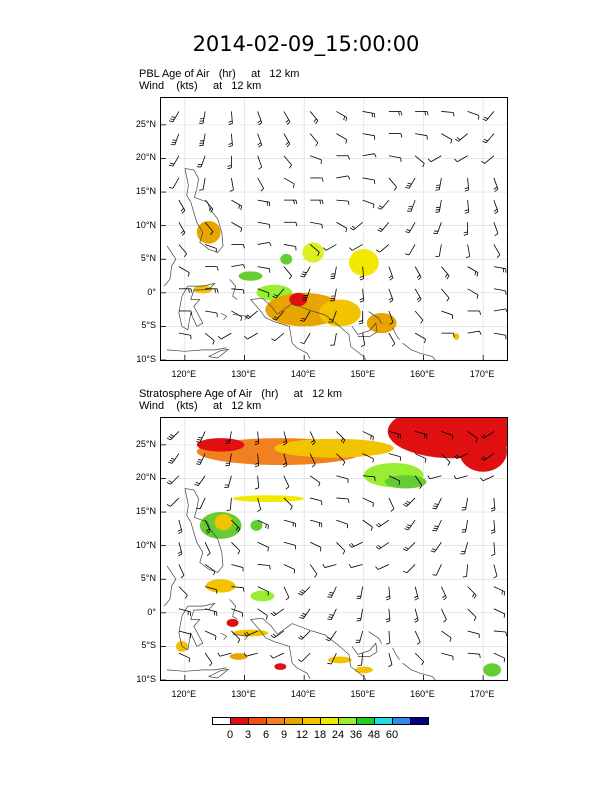 The height and width of the screenshot is (792, 612). I want to click on panel-2-title-line1: Stratosphere Age of Air (hr) at 12 km, so click(240, 394).